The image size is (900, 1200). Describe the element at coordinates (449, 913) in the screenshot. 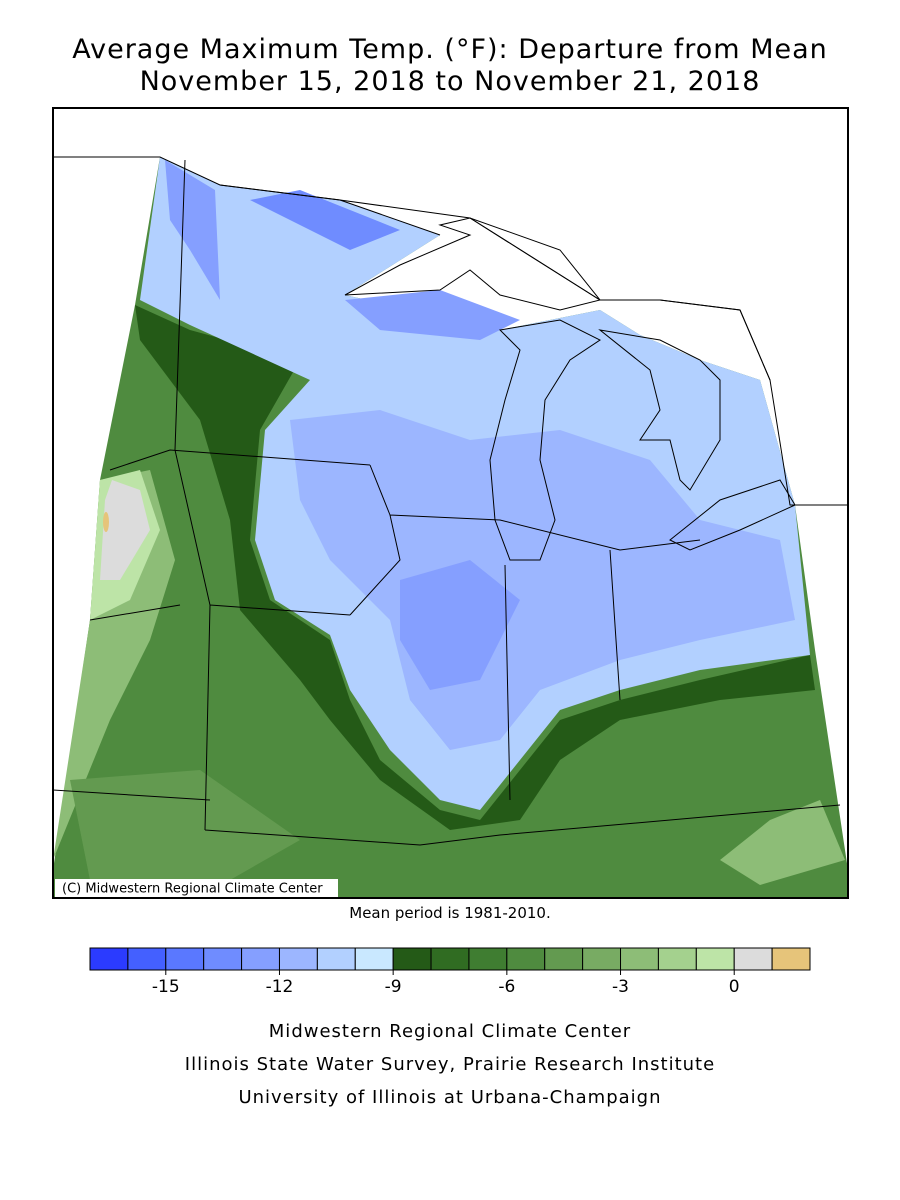

I see `mean-period-note: Mean period is 1981-2010.` at that location.